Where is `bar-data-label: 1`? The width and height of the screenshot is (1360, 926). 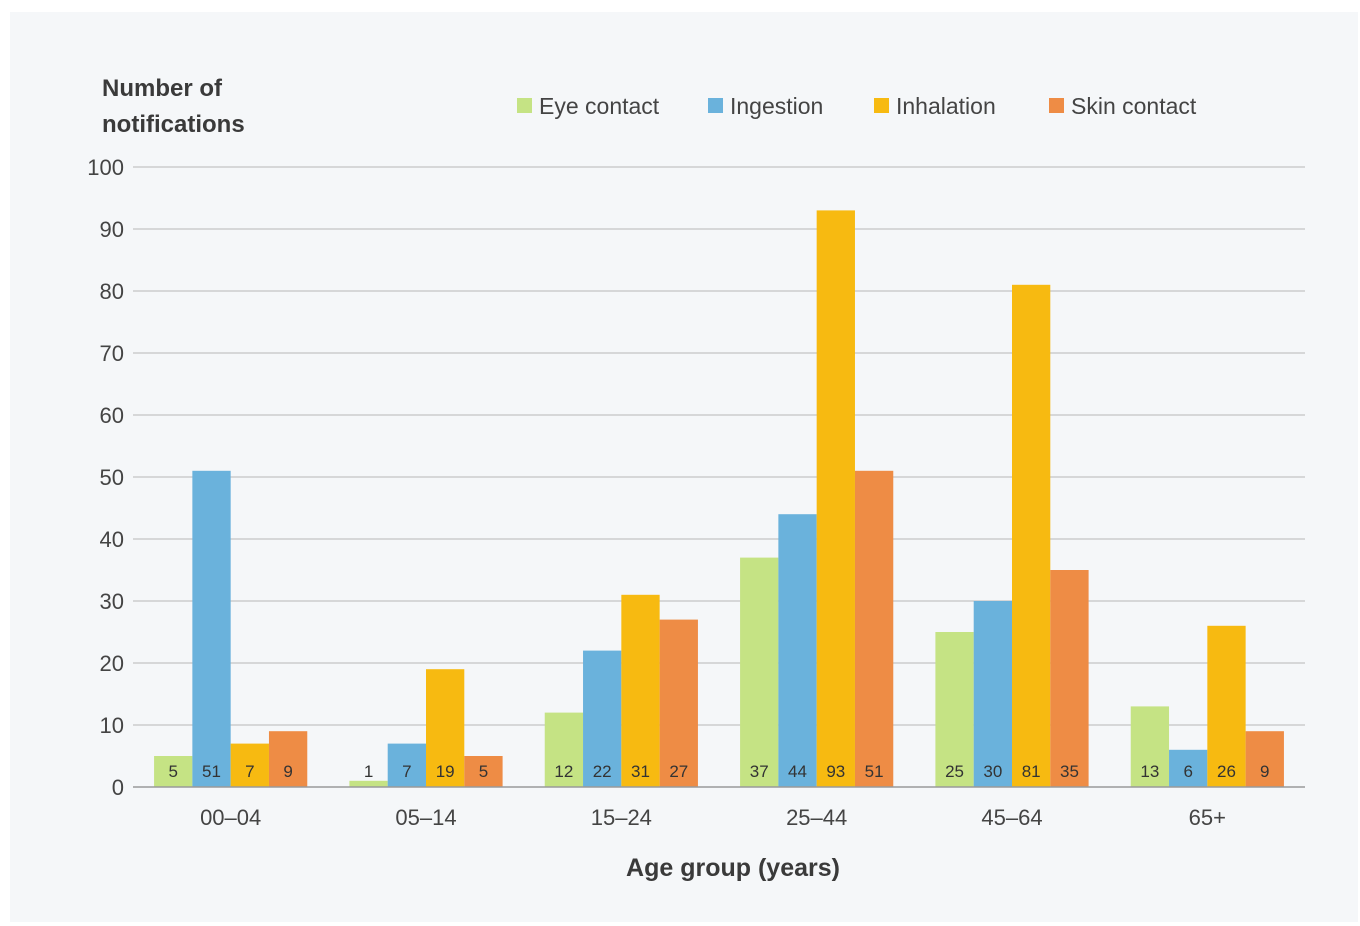
bar-data-label: 1 is located at coordinates (368, 771).